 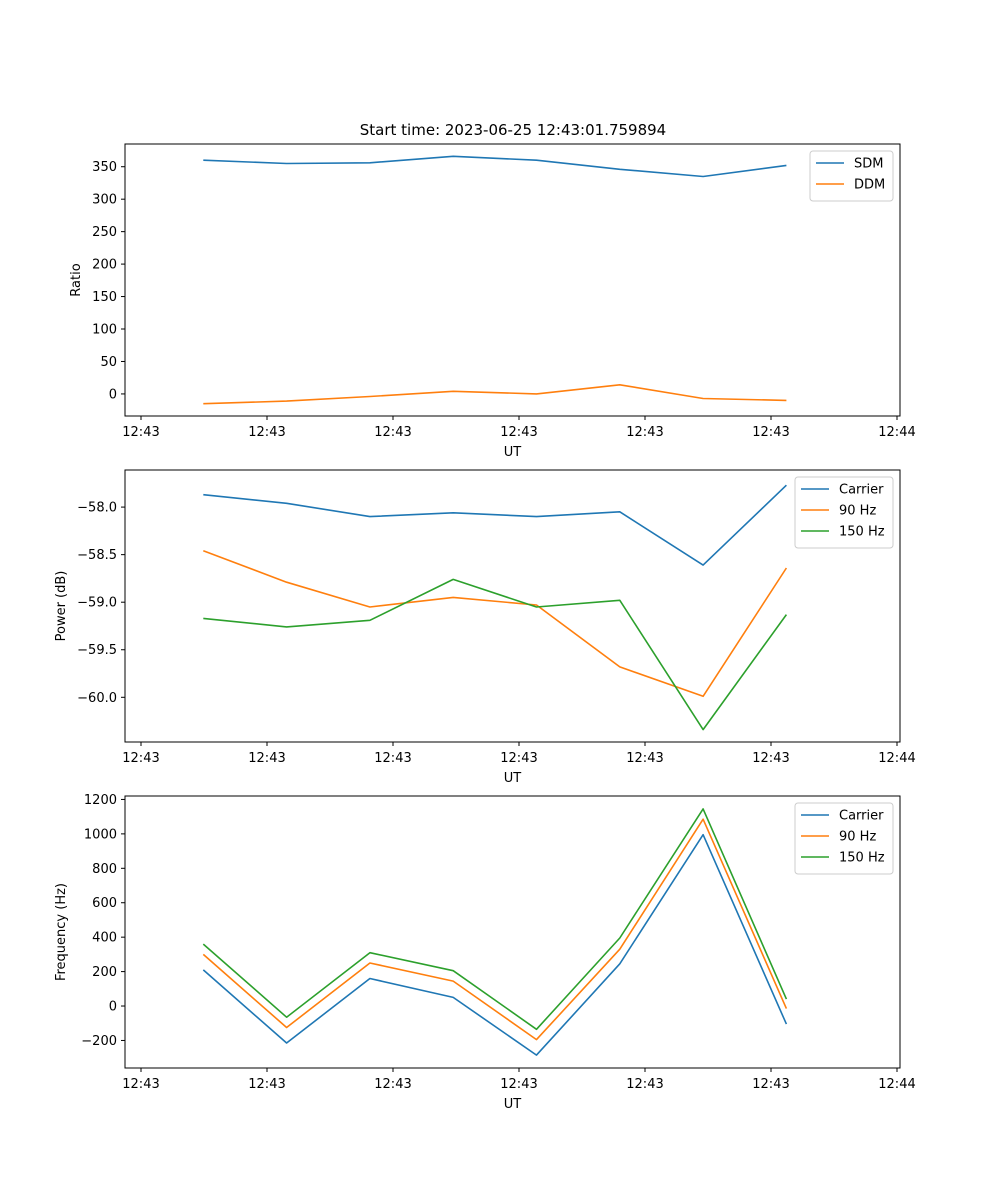 What do you see at coordinates (104, 903) in the screenshot?
I see `y-tick-label: 600` at bounding box center [104, 903].